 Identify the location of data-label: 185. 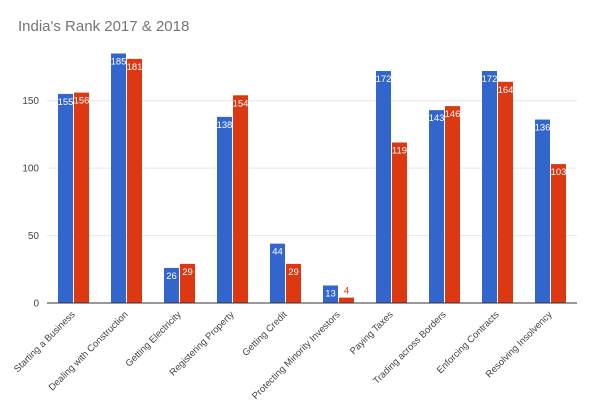
(119, 61).